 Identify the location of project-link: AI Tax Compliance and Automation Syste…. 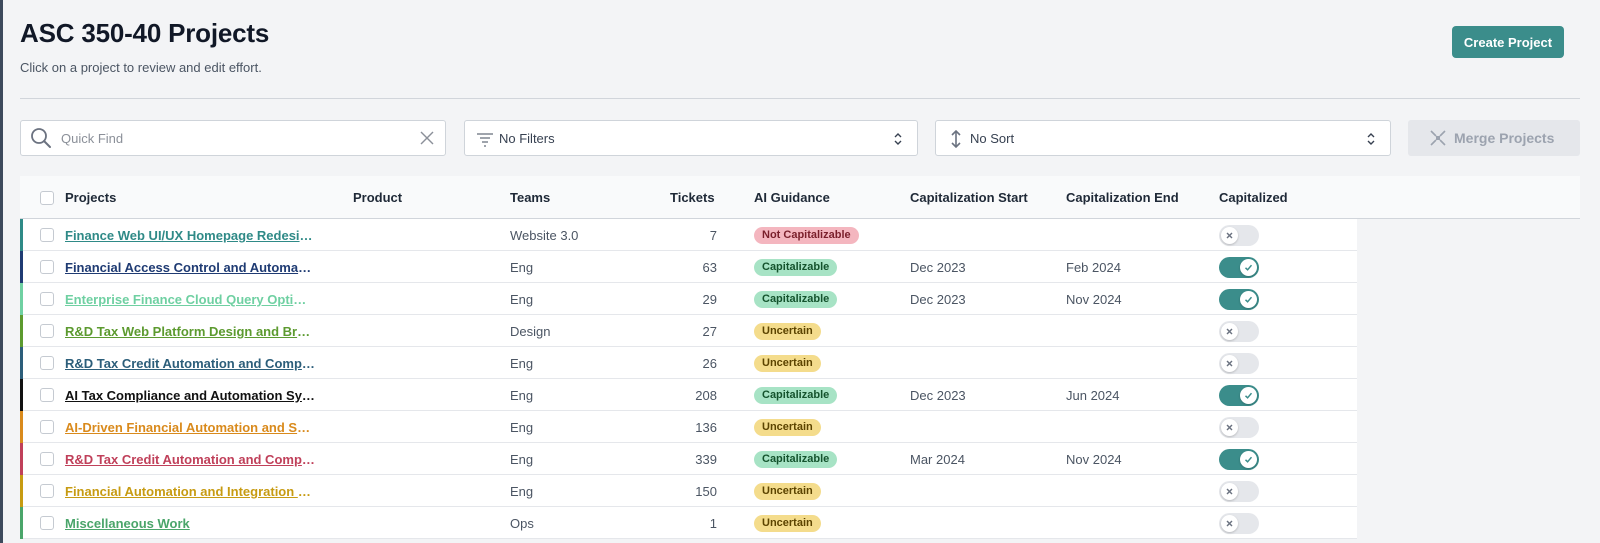
(190, 395).